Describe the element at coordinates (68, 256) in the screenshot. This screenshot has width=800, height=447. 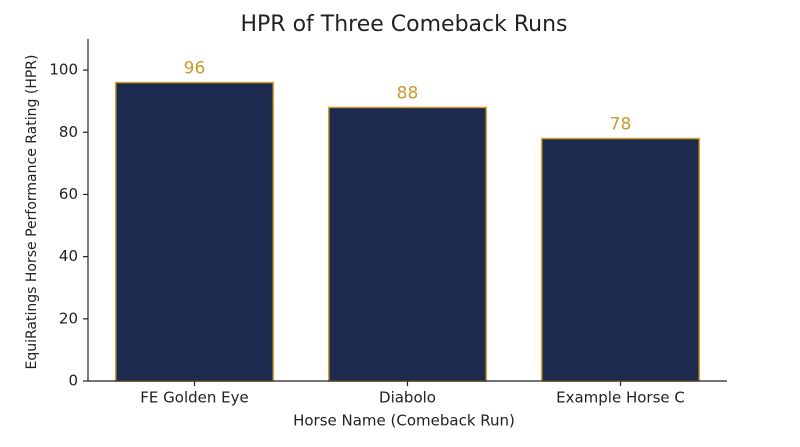
I see `y-tick-label: 40` at that location.